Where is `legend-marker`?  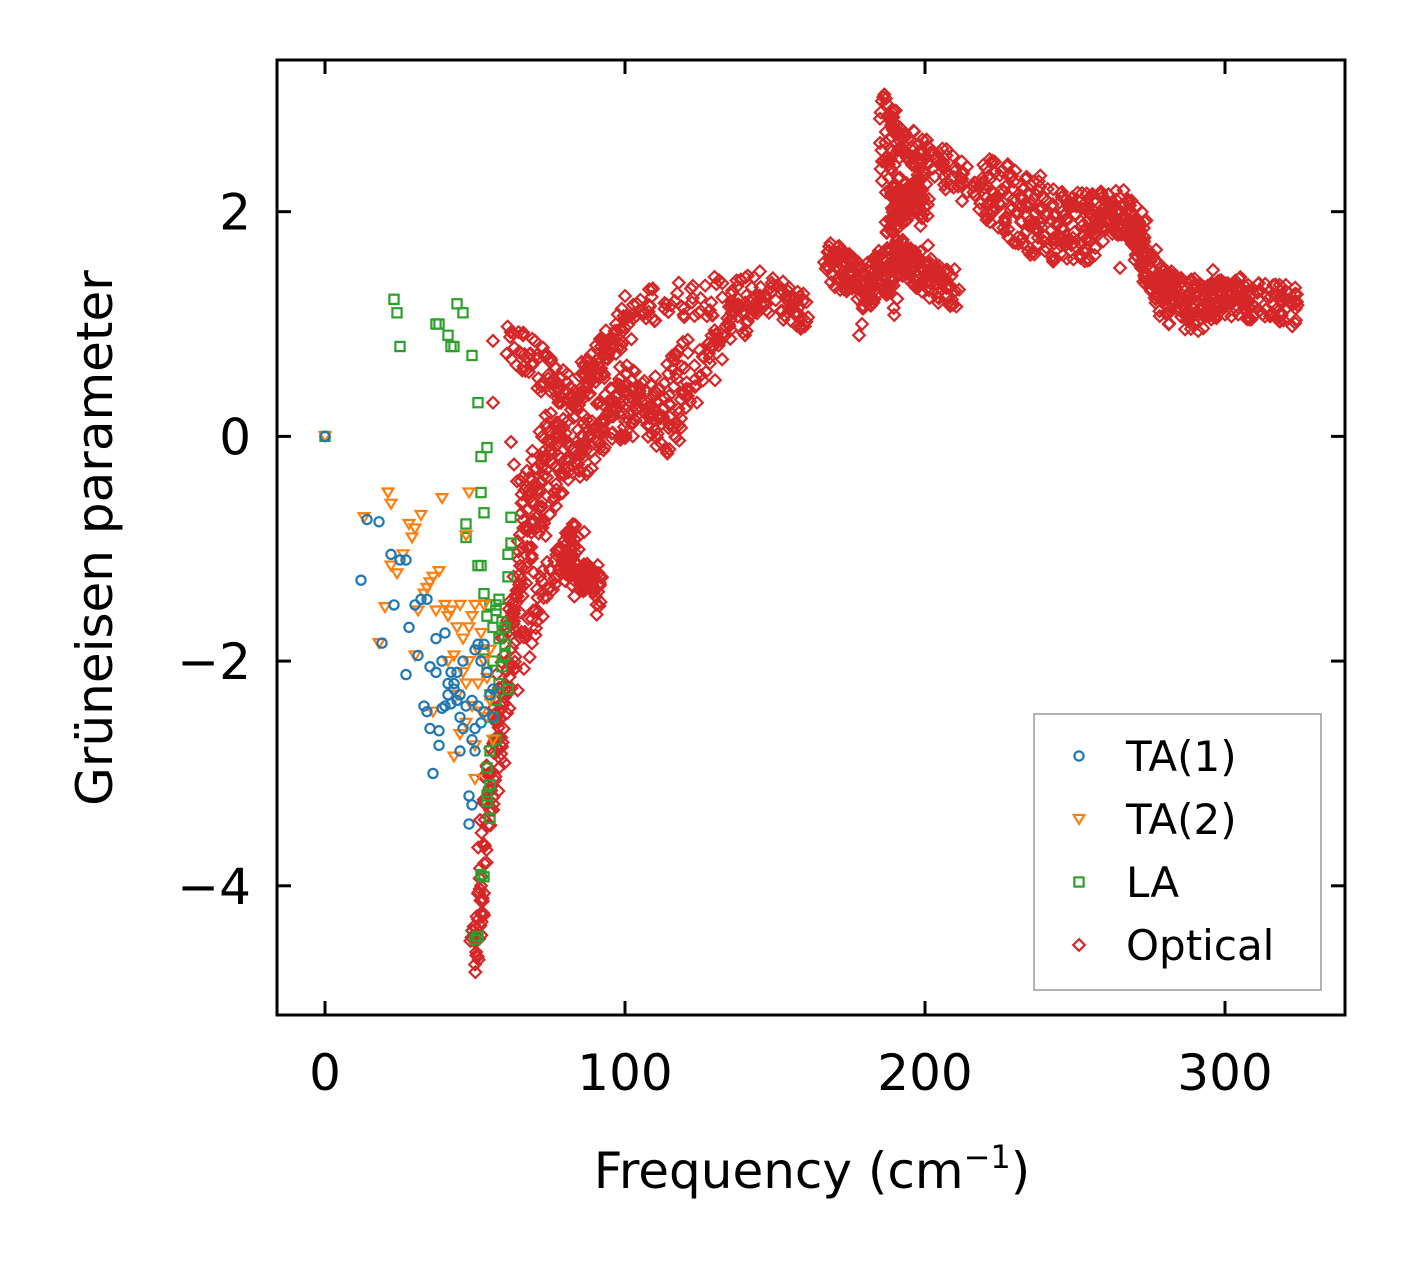
legend-marker is located at coordinates (1079, 756).